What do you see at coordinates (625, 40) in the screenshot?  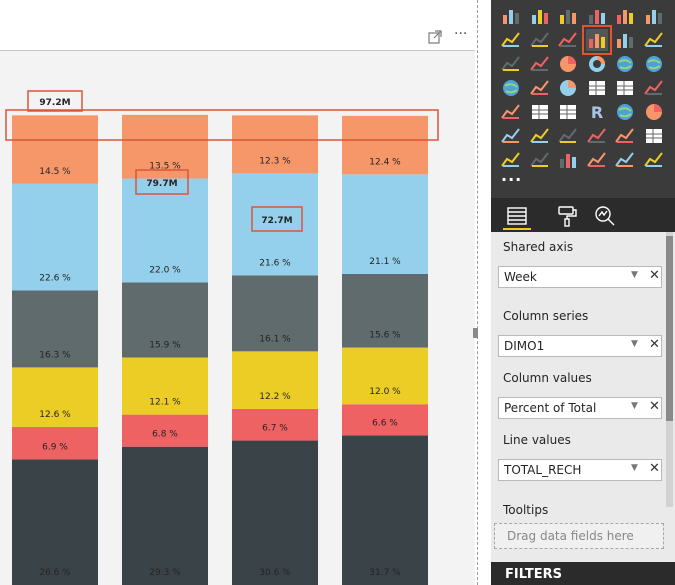 I see `line-and-clustered-column-chart-icon` at bounding box center [625, 40].